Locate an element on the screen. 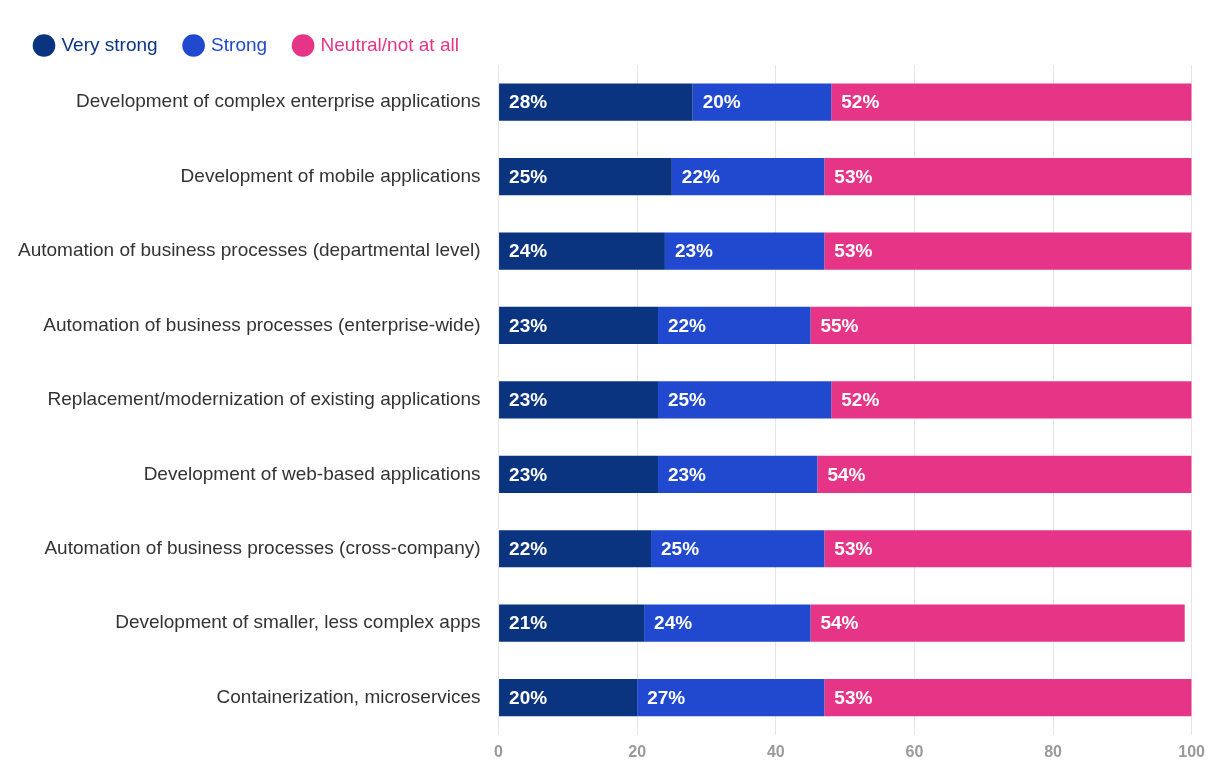 The height and width of the screenshot is (775, 1217). y-tick-label: Replacement/modernization of existing applications is located at coordinates (264, 399).